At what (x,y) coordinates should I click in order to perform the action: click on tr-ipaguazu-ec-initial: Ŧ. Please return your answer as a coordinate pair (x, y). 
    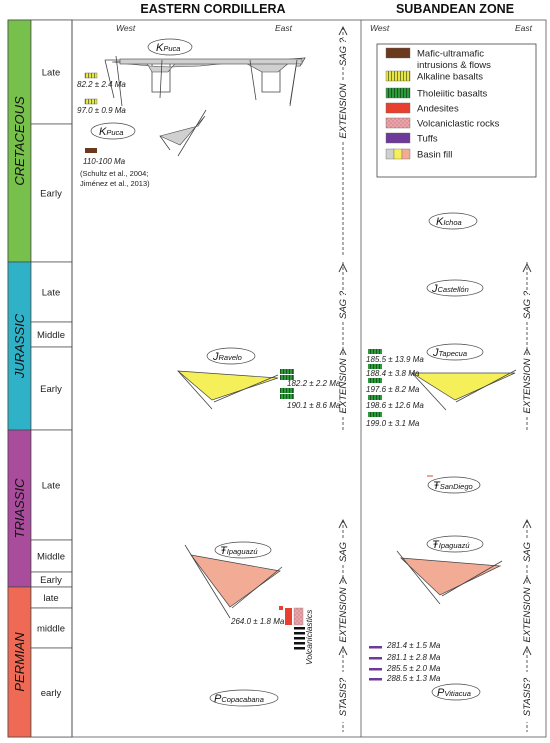
    Looking at the image, I should click on (224, 551).